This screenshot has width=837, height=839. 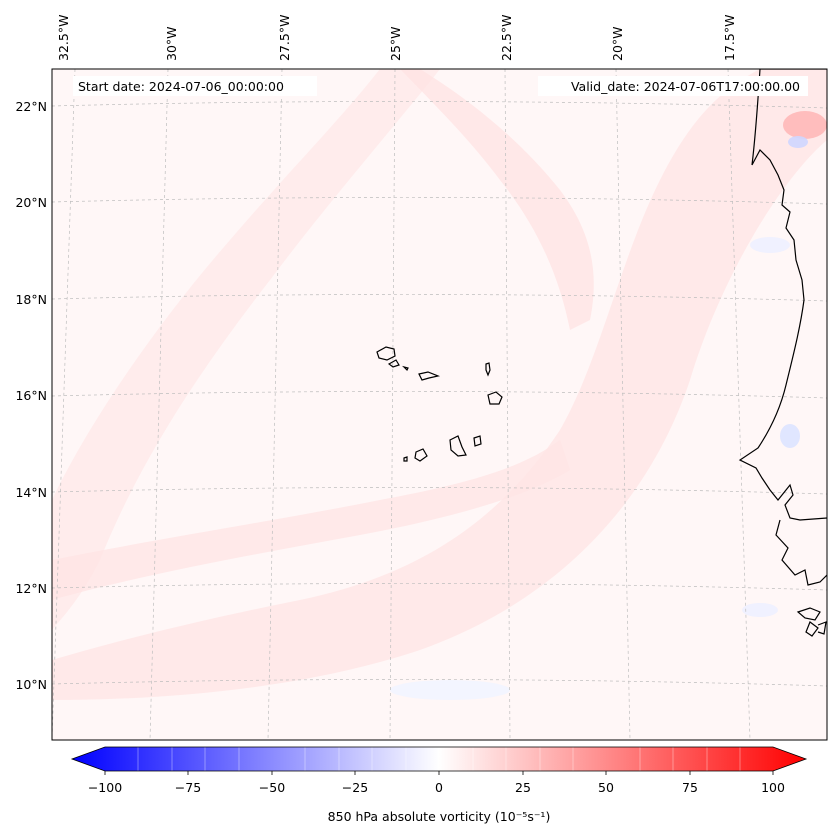 I want to click on island-santo-antao, so click(x=386, y=353).